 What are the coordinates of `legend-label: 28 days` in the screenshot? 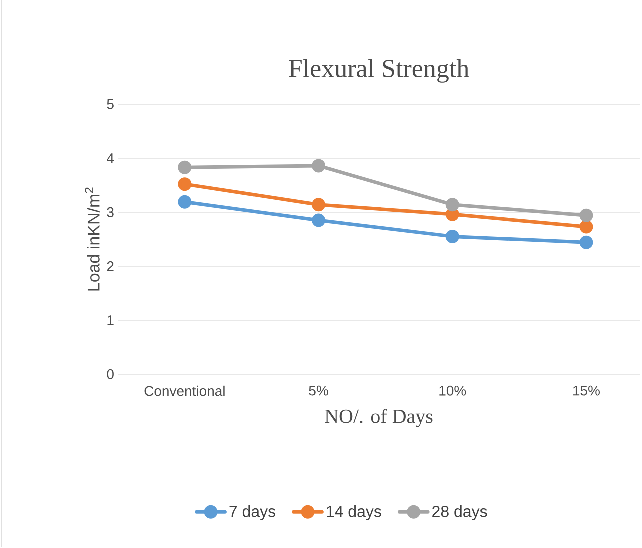 It's located at (460, 513).